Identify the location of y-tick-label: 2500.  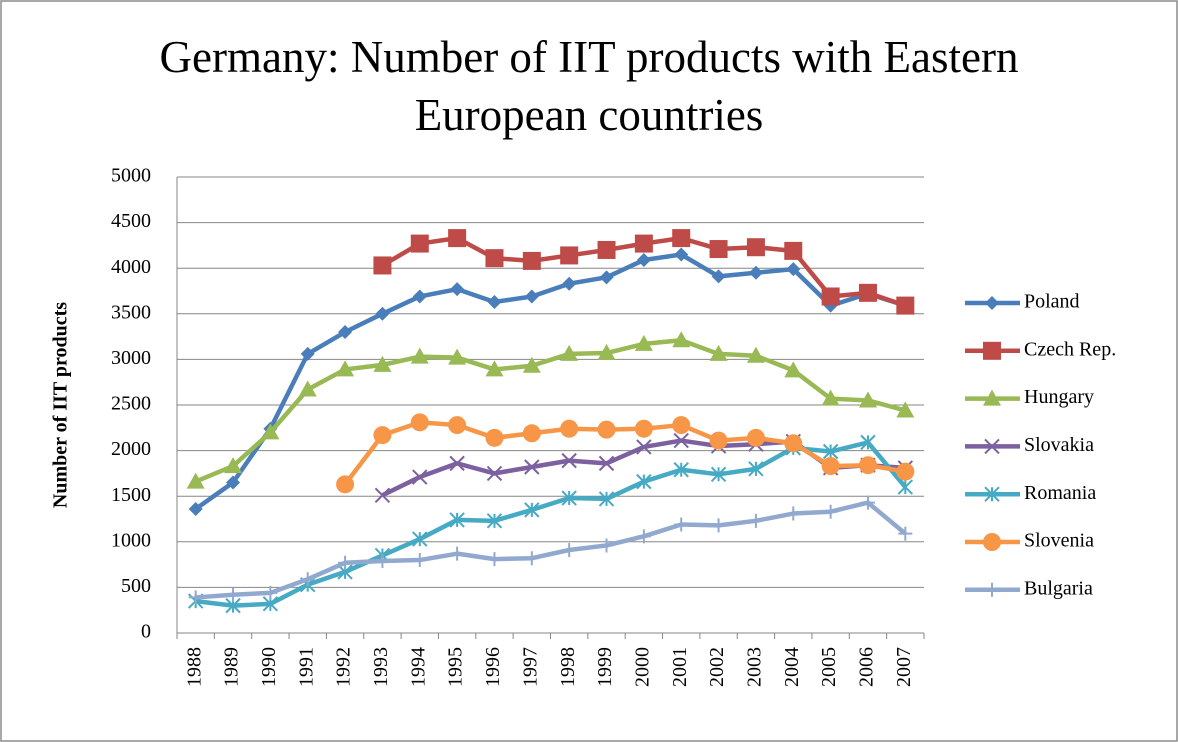
(131, 404).